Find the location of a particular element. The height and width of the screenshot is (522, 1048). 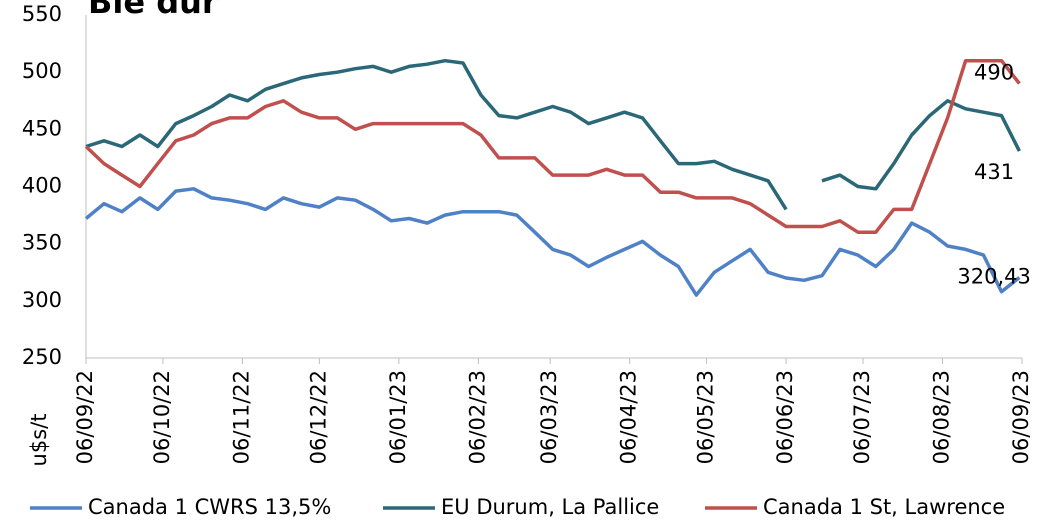

y-tick-label: 550 is located at coordinates (42, 14).